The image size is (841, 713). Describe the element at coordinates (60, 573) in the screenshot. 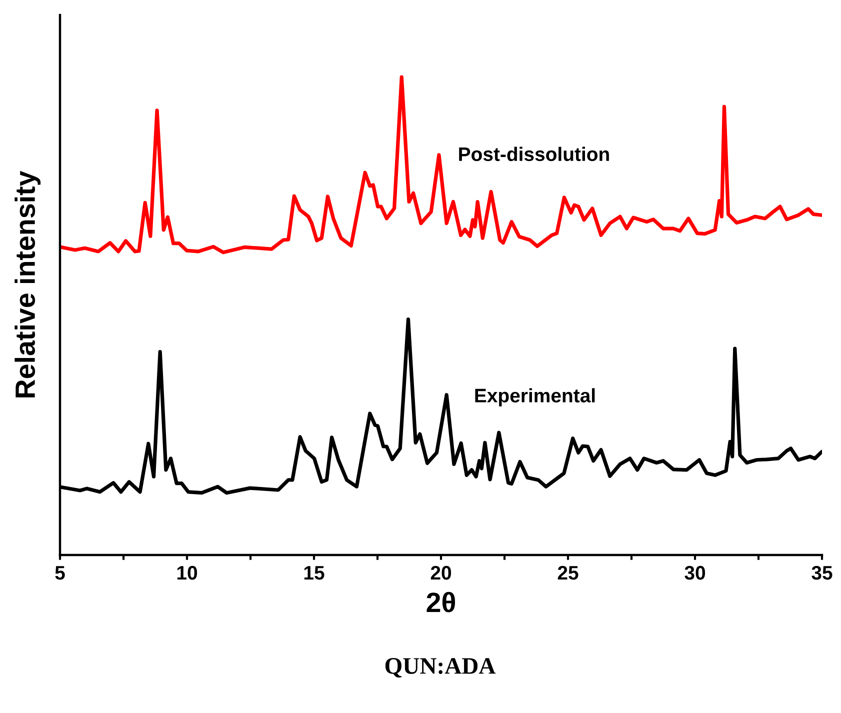

I see `x-tick-label: 5` at that location.